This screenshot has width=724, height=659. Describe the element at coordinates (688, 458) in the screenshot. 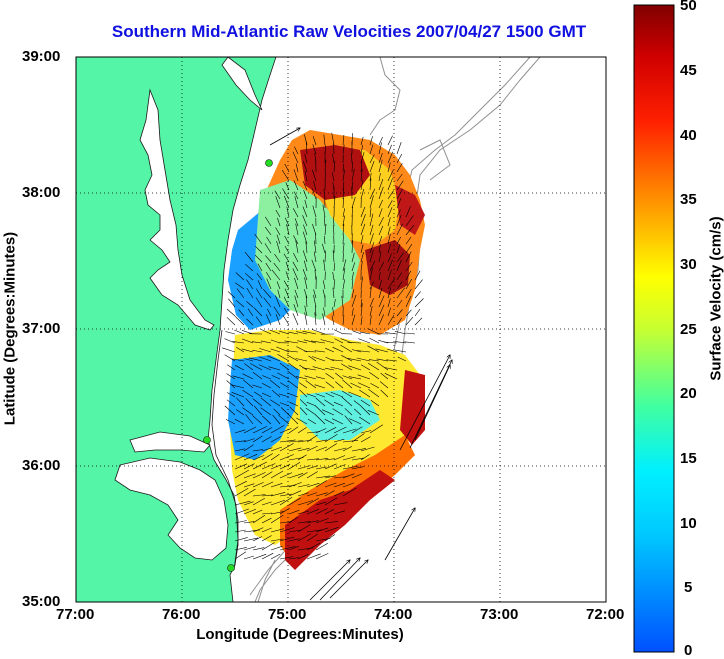

I see `colorbar-tick-label: 15` at that location.